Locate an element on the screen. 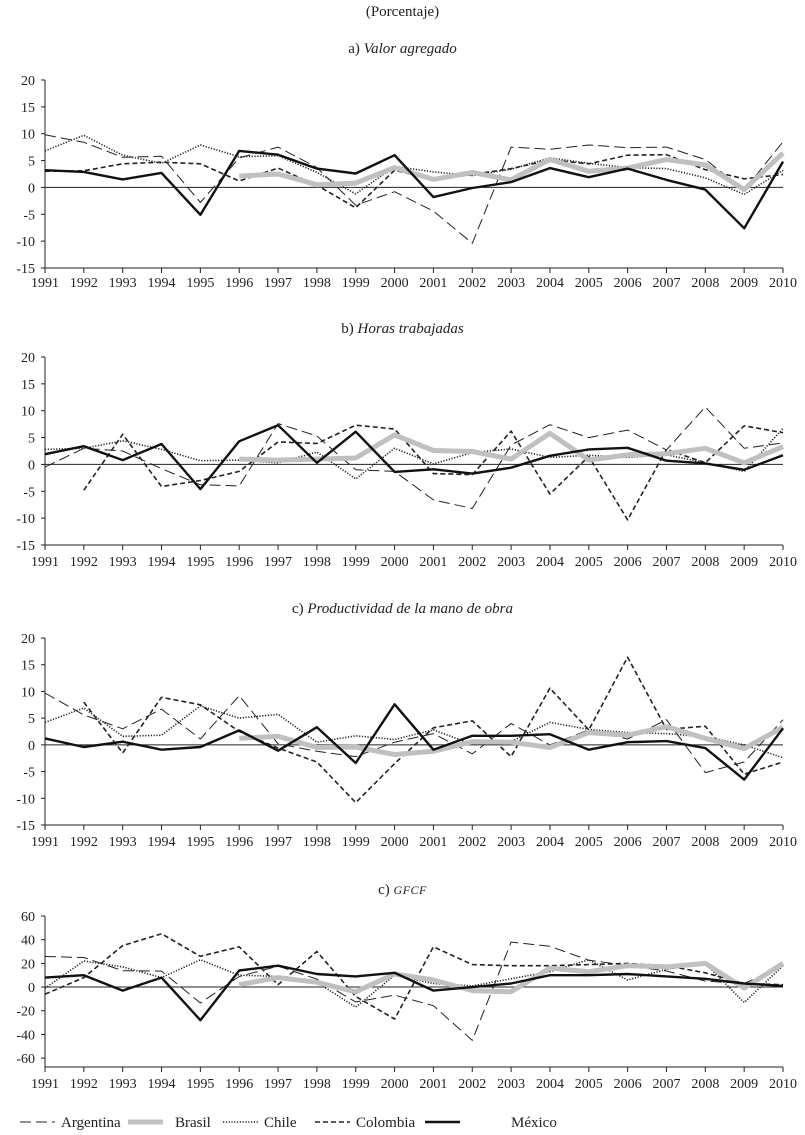  series-line-colombia is located at coordinates (433, 730).